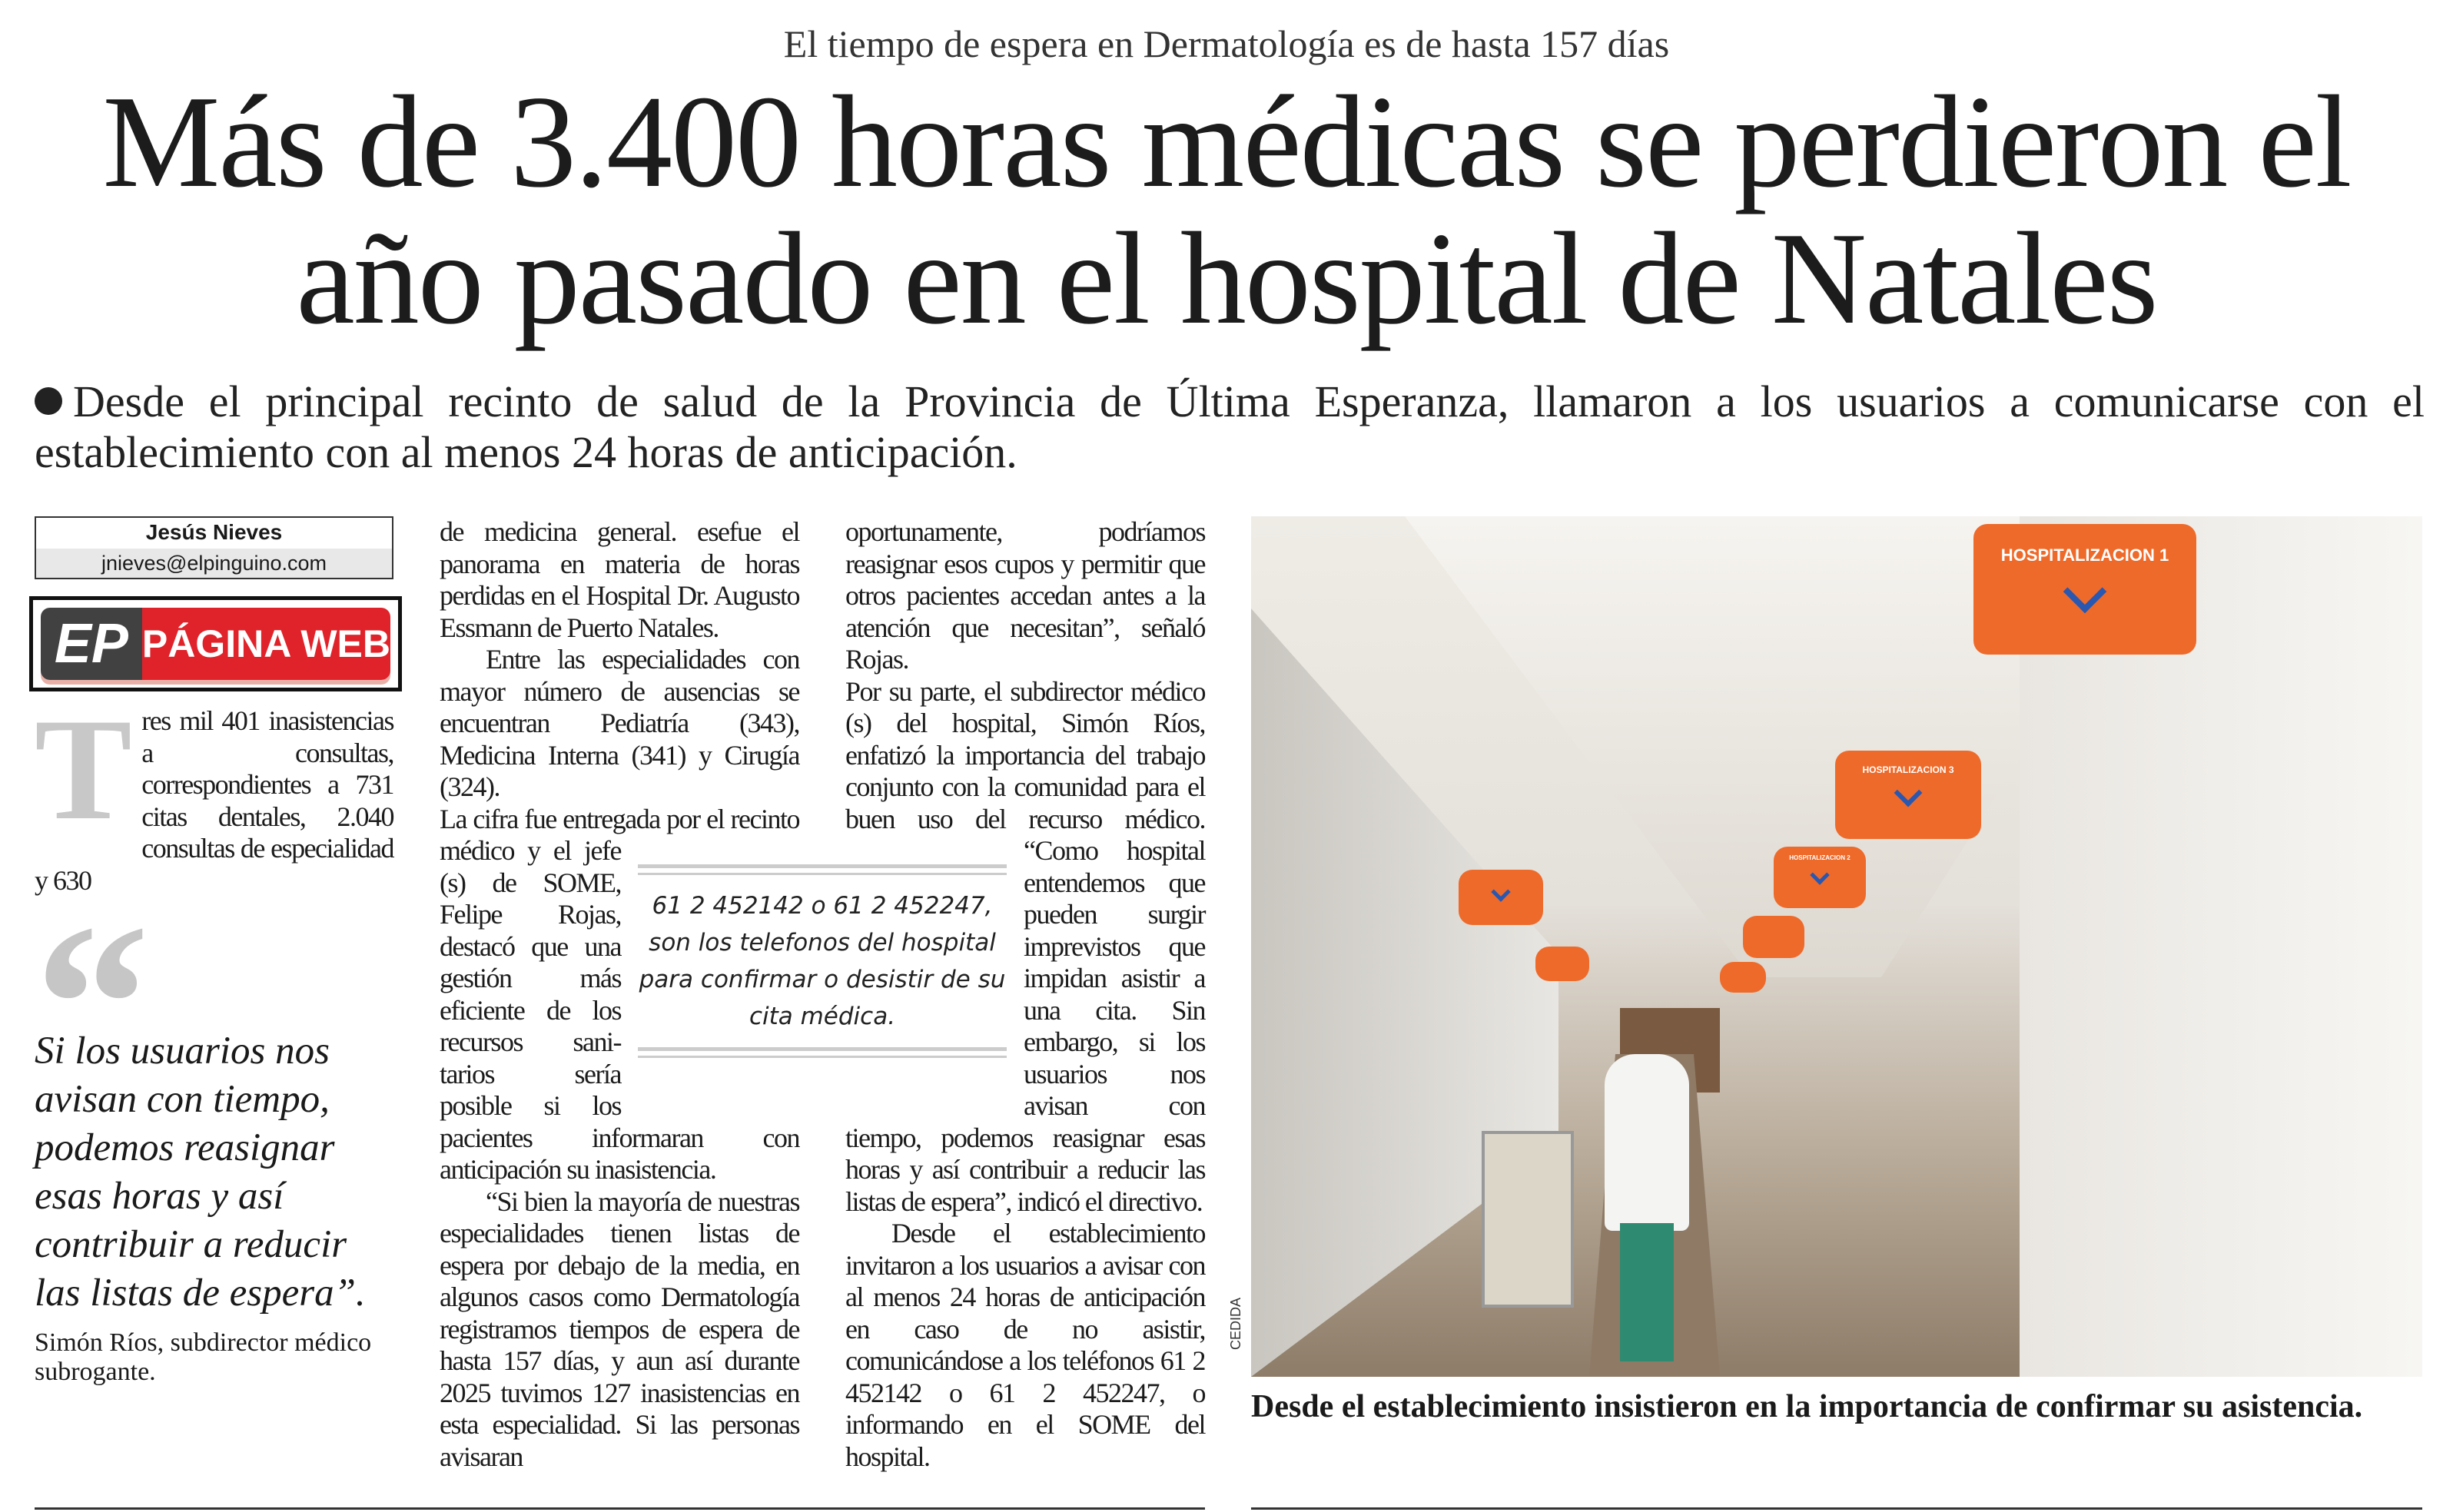 The height and width of the screenshot is (1512, 2453). What do you see at coordinates (265, 644) in the screenshot?
I see `badge-label: PÁGINA WEB` at bounding box center [265, 644].